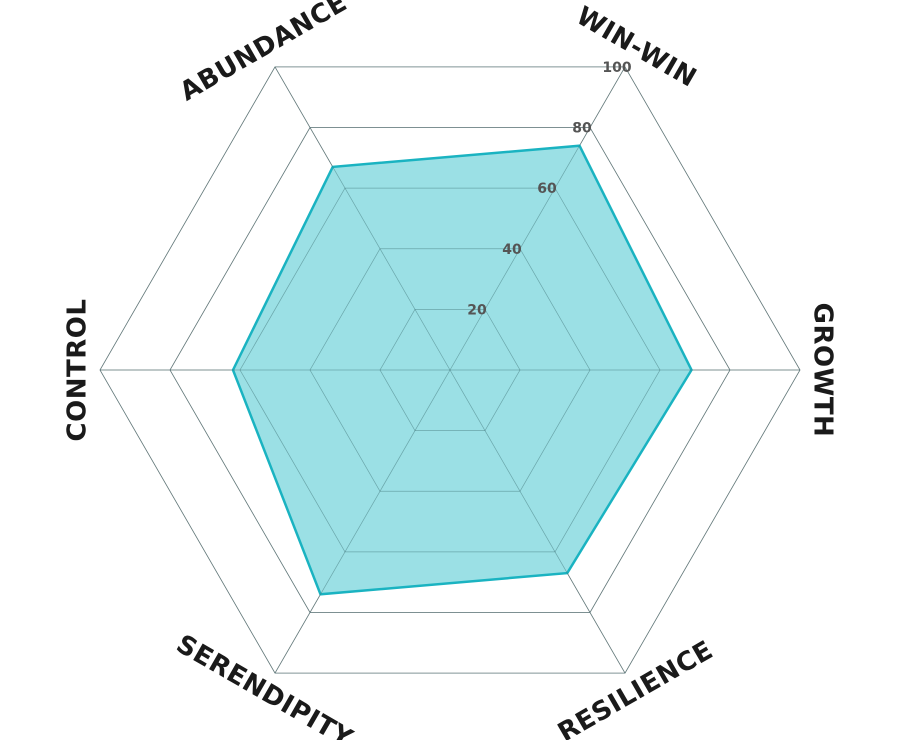 This screenshot has width=900, height=740. Describe the element at coordinates (636, 687) in the screenshot. I see `axis-label: RESILIENCE` at that location.